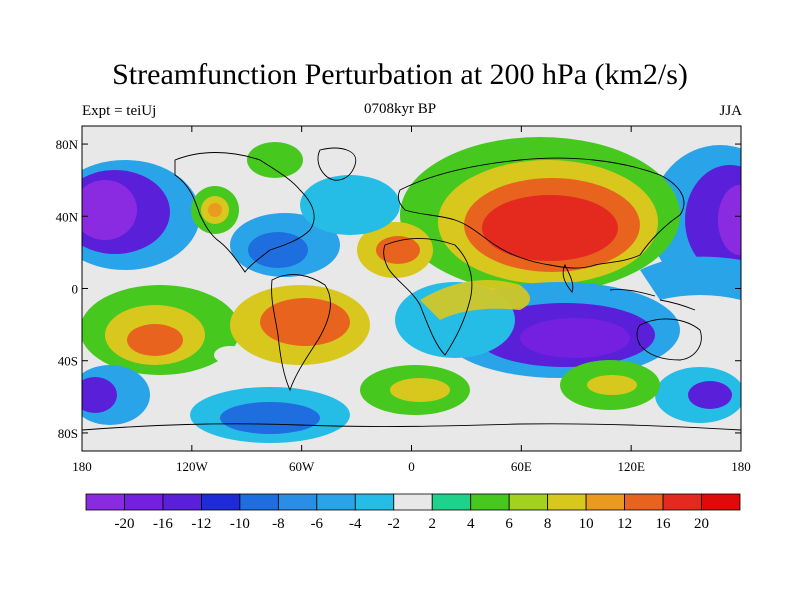 Image resolution: width=800 pixels, height=600 pixels. What do you see at coordinates (701, 524) in the screenshot?
I see `colorbar-level-label: 20` at bounding box center [701, 524].